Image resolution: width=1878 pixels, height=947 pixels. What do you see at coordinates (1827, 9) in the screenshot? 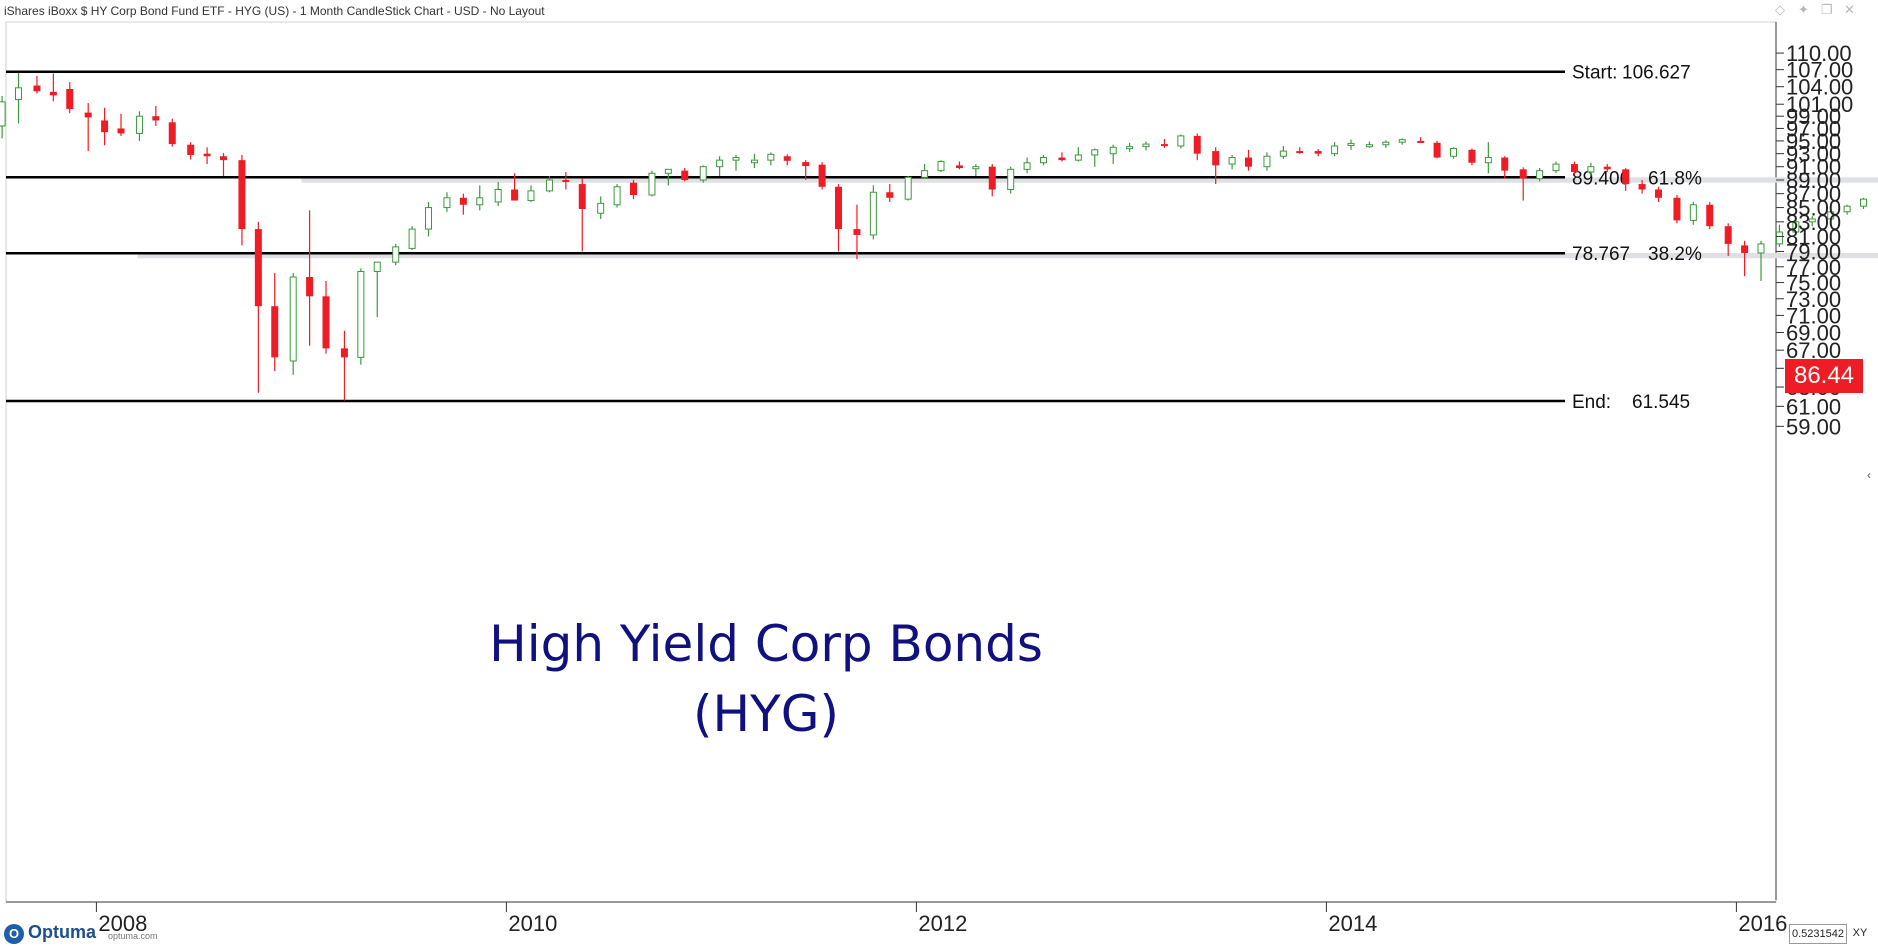
I see `restore-window-icon: ❐` at bounding box center [1827, 9].